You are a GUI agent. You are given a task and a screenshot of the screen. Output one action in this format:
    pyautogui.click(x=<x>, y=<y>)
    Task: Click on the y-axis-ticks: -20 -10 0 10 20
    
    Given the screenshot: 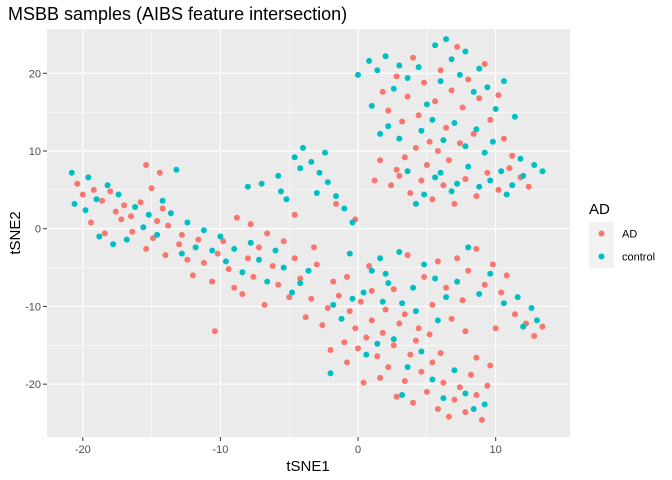 What is the action you would take?
    pyautogui.click(x=36, y=229)
    